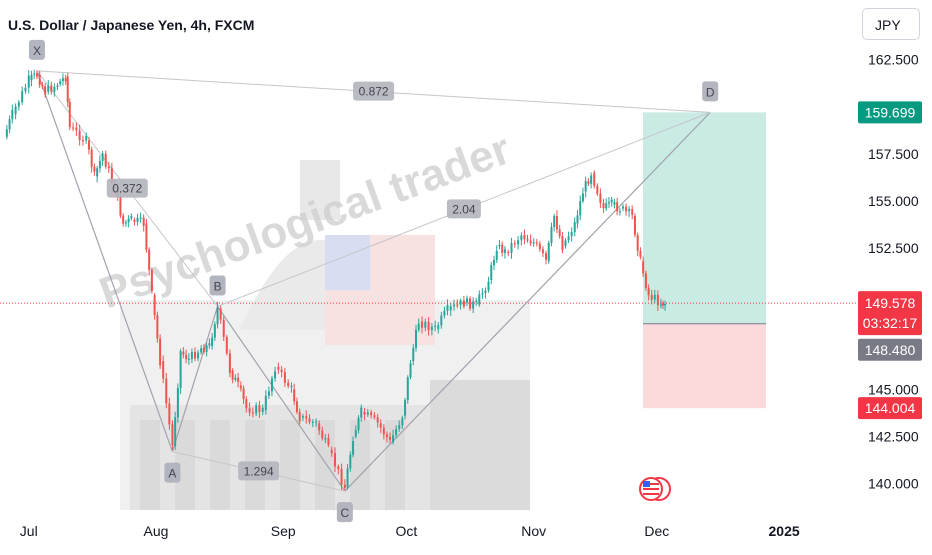 The image size is (932, 555). What do you see at coordinates (463, 209) in the screenshot?
I see `ratio-label-bg` at bounding box center [463, 209].